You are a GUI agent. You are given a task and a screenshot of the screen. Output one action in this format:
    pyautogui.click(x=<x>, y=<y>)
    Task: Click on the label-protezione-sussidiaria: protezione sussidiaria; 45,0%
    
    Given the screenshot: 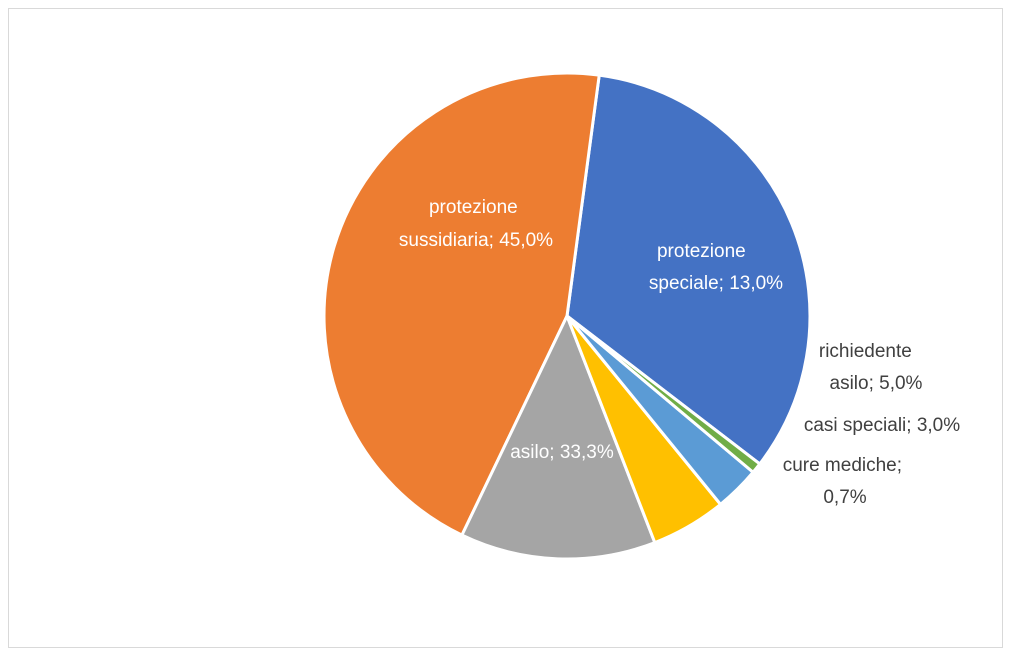 What is the action you would take?
    pyautogui.click(x=476, y=224)
    